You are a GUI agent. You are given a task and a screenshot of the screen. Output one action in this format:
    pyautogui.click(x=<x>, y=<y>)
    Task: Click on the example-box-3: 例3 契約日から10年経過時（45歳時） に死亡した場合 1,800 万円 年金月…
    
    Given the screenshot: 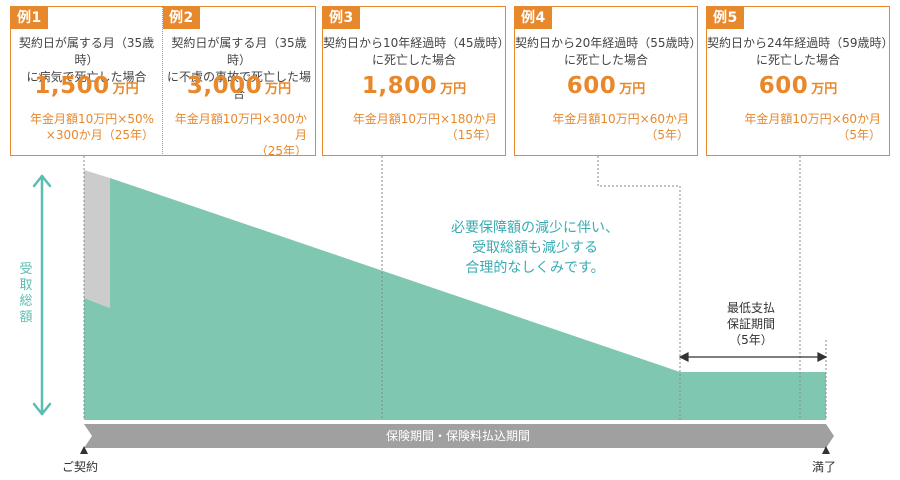 What is the action you would take?
    pyautogui.click(x=416, y=81)
    